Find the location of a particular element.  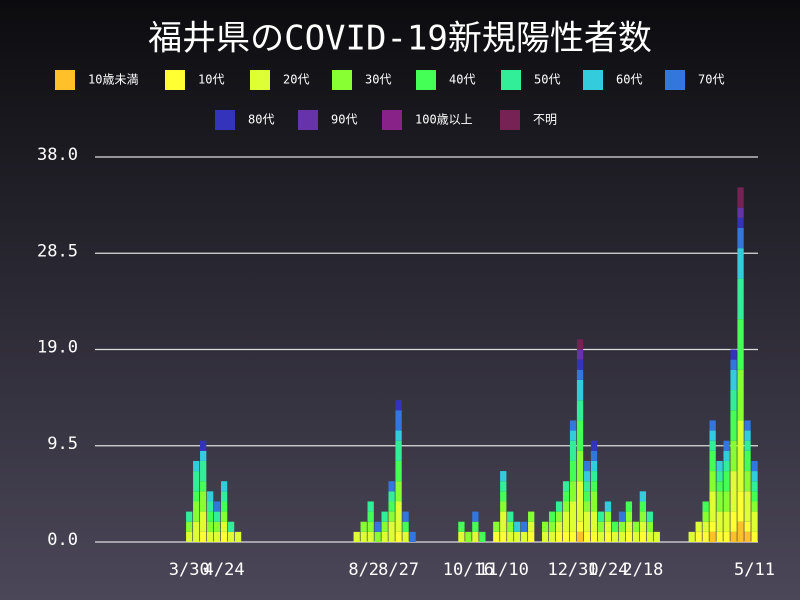

legend-label: 100歳以上 is located at coordinates (444, 120).